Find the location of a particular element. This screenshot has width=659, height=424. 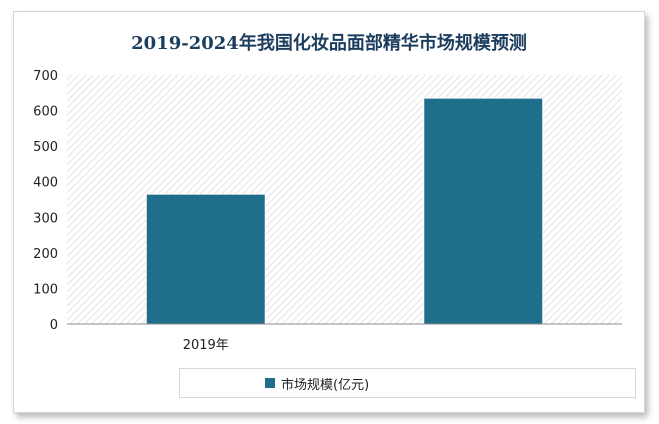

y-tick-label: 200 is located at coordinates (45, 254).